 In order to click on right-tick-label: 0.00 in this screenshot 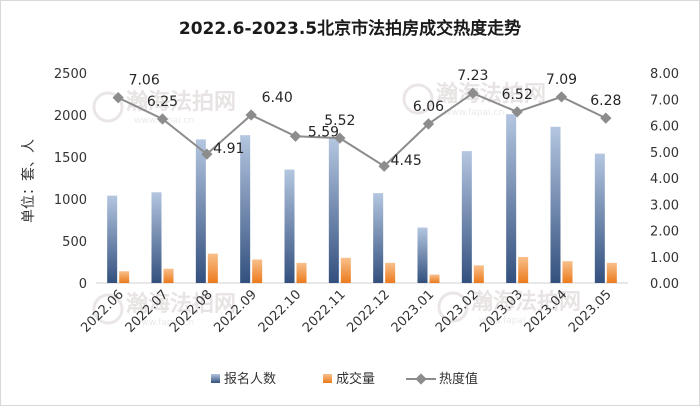, I will do `click(664, 284)`.